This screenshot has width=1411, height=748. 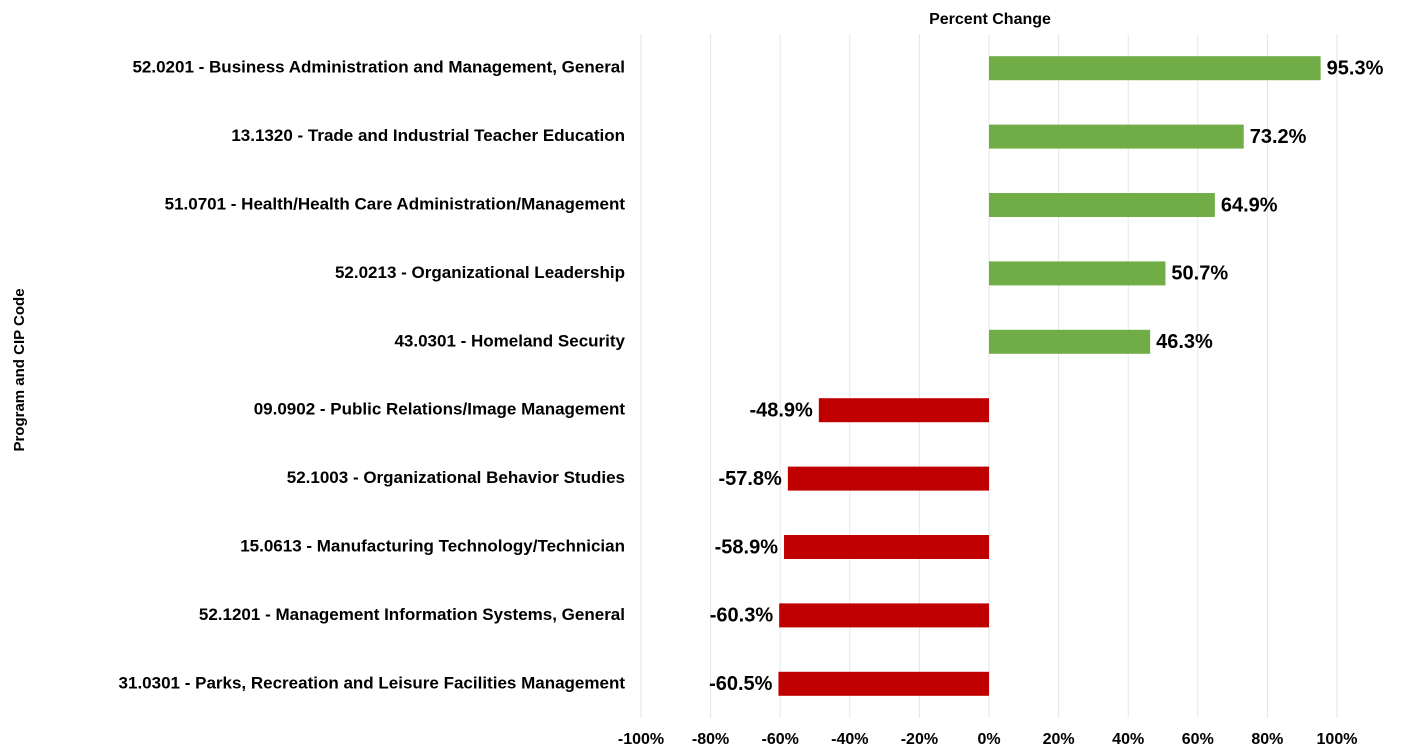 What do you see at coordinates (780, 739) in the screenshot?
I see `x-tick-label: -60%` at bounding box center [780, 739].